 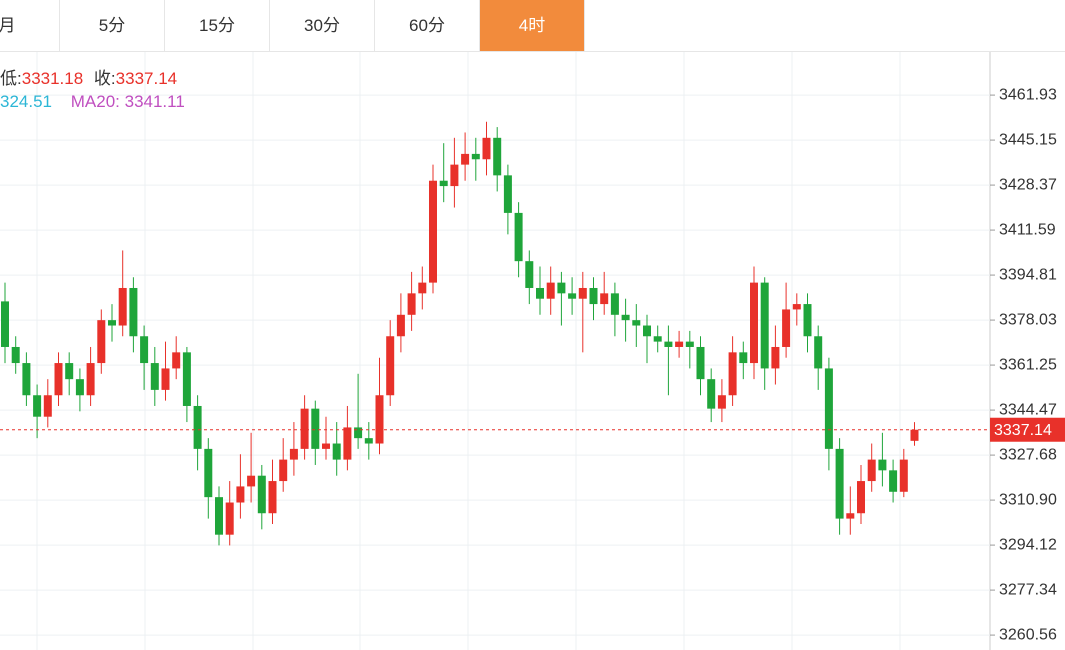 I want to click on tab: 60分, so click(x=427, y=25).